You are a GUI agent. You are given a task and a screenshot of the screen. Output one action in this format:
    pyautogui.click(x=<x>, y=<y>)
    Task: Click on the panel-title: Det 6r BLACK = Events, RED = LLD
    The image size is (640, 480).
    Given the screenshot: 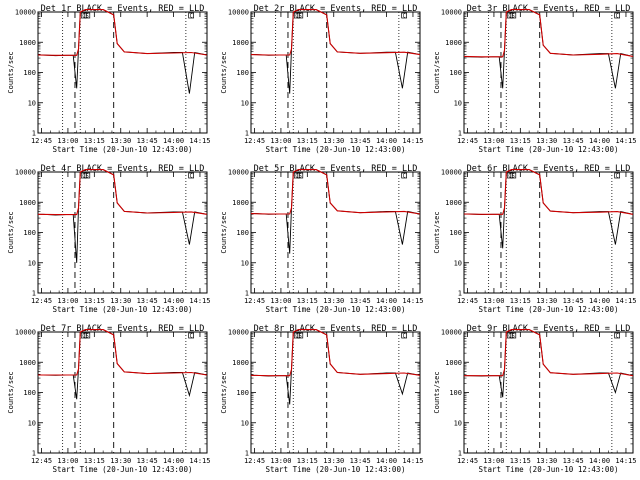 What is the action you would take?
    pyautogui.click(x=549, y=169)
    